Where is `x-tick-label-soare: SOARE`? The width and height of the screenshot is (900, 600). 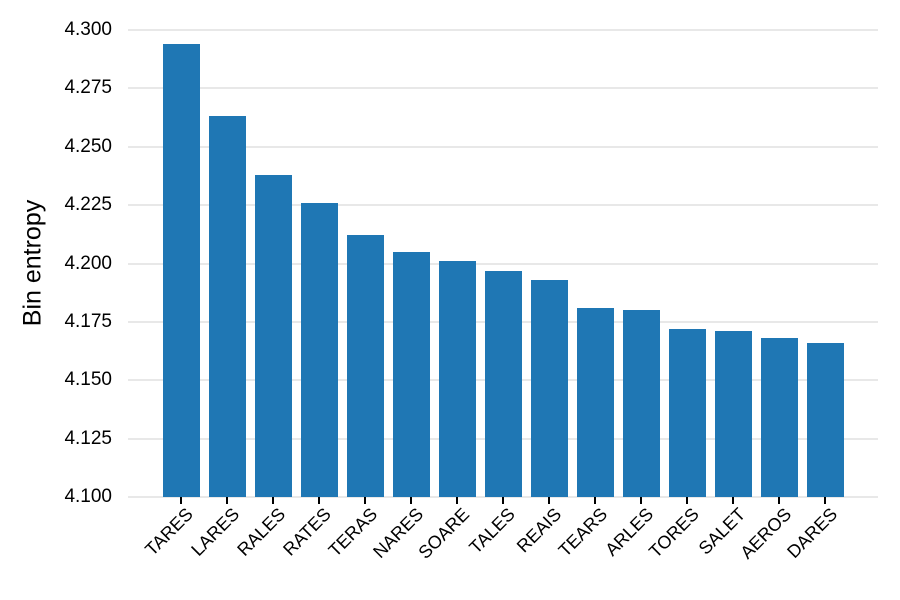 x-tick-label-soare: SOARE is located at coordinates (444, 533).